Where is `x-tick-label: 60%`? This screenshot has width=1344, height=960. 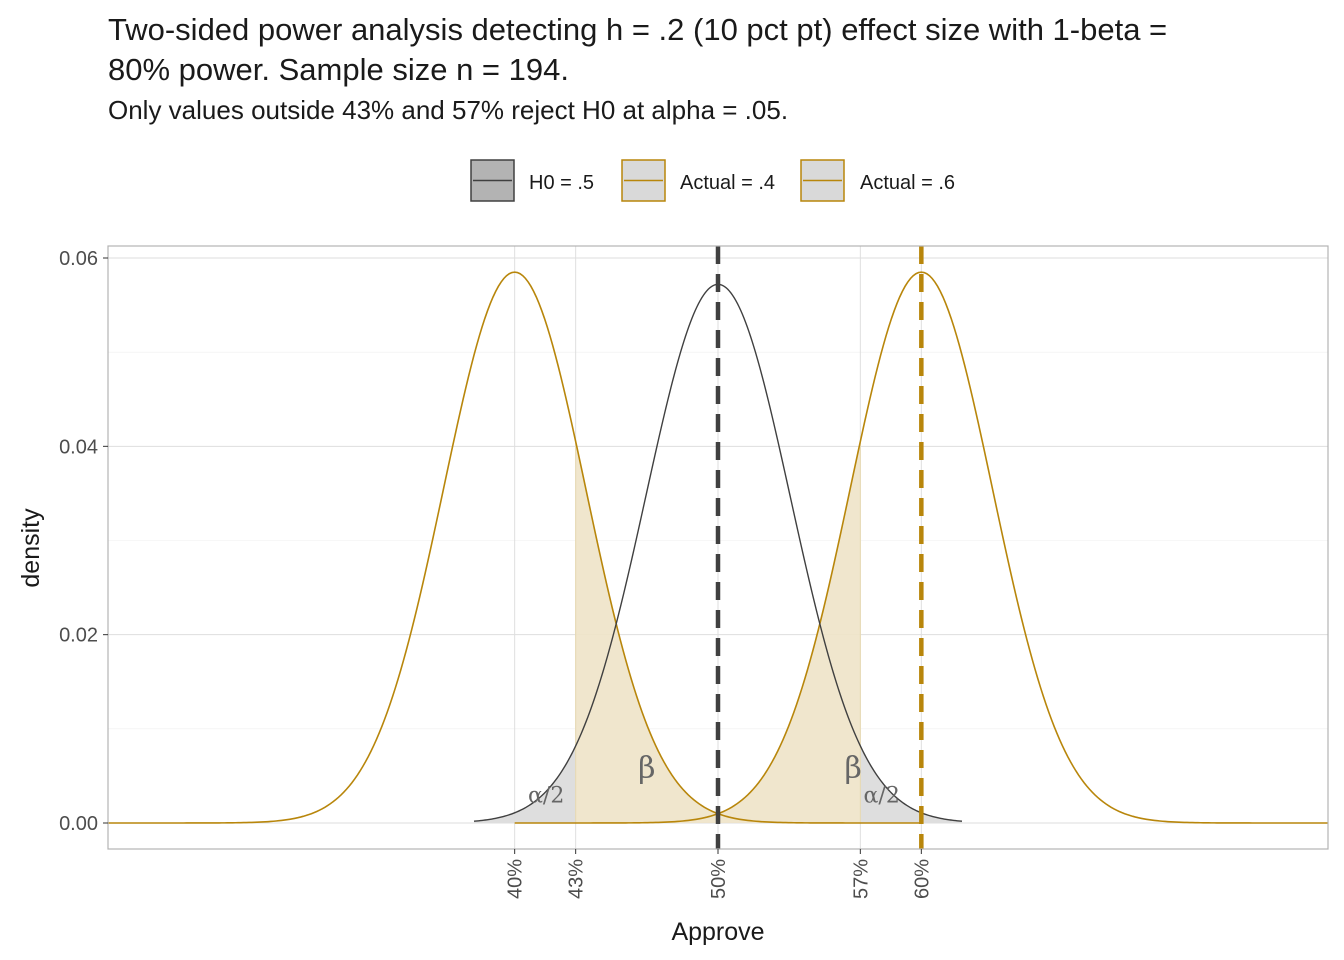
x-tick-label: 60% is located at coordinates (922, 879).